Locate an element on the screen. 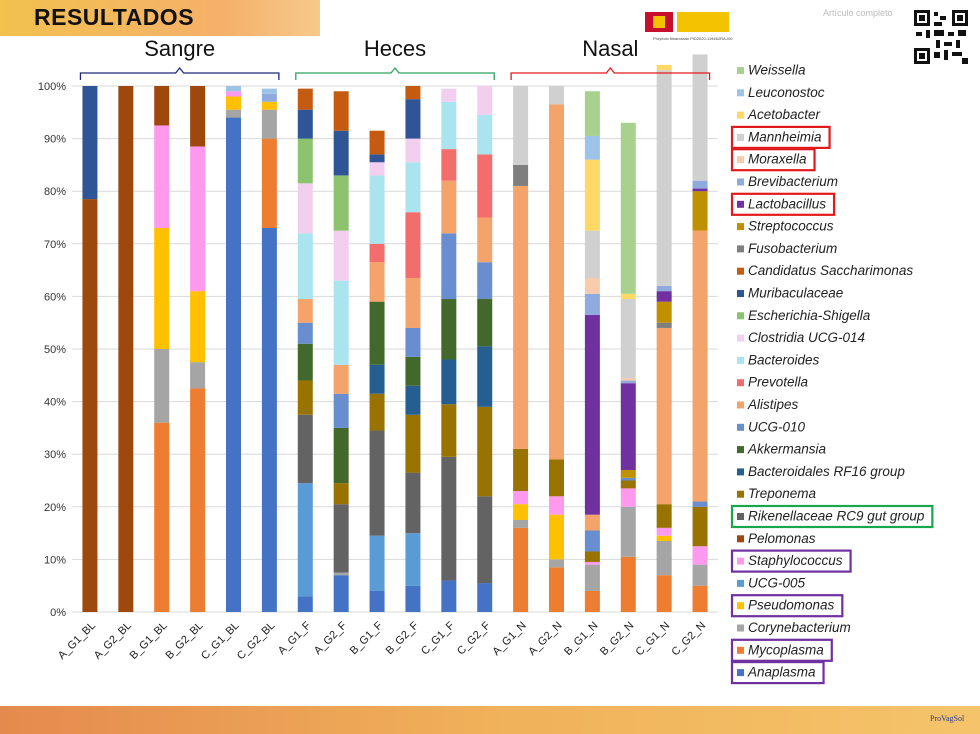 The image size is (980, 734). y-tick-label: 70% is located at coordinates (55, 245).